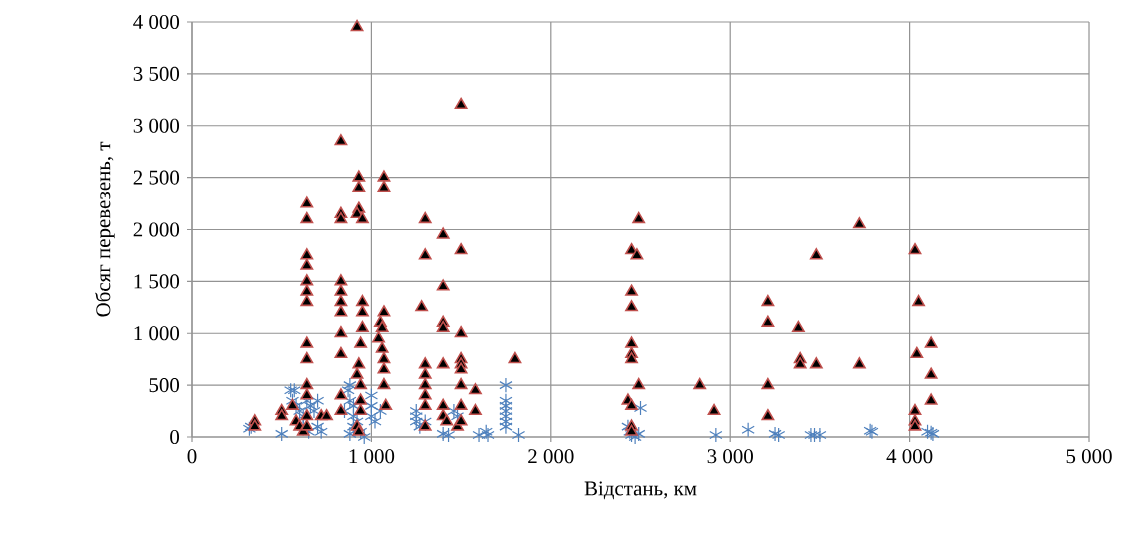  Describe the element at coordinates (192, 456) in the screenshot. I see `x-tick-label: 0` at that location.